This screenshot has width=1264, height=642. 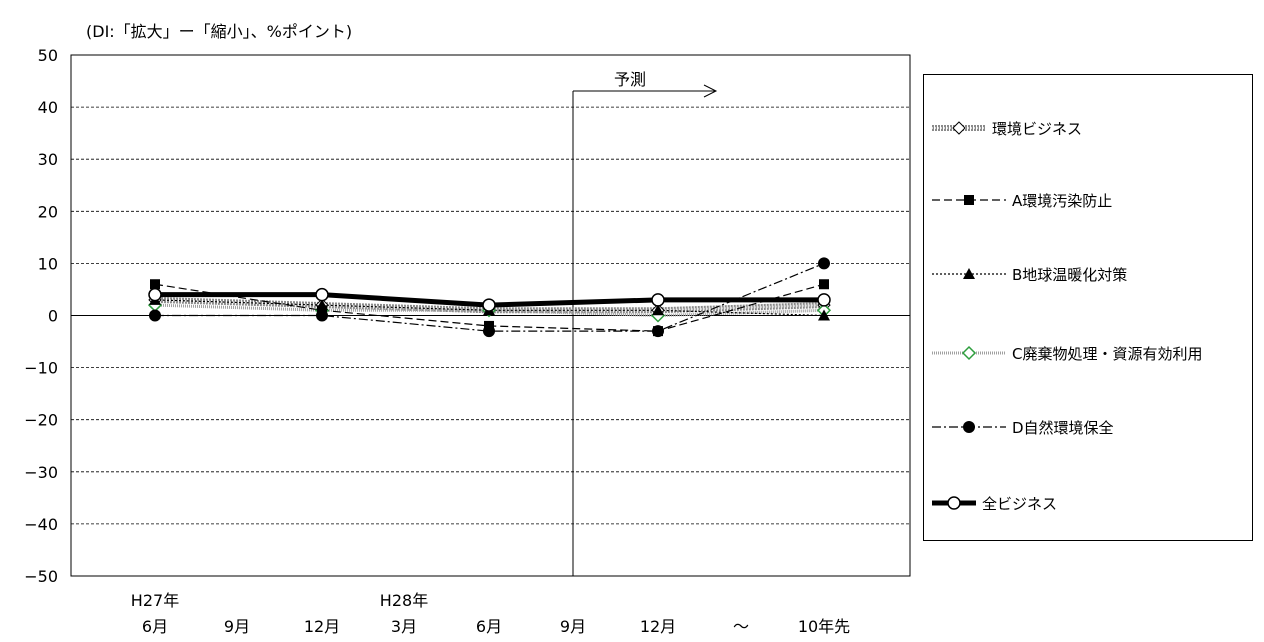 What do you see at coordinates (48, 55) in the screenshot?
I see `y-tick-label: 50` at bounding box center [48, 55].